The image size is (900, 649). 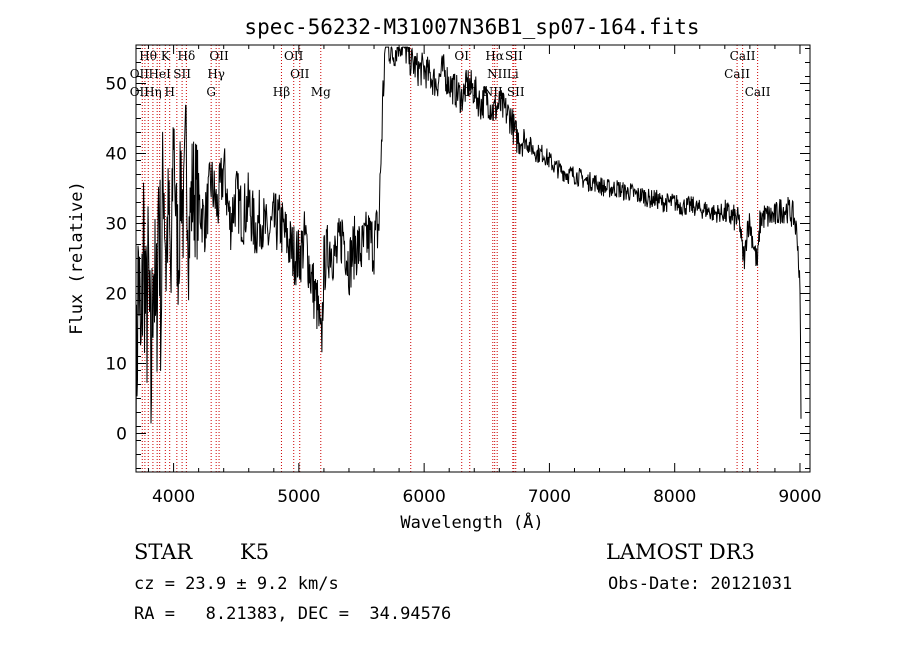 What do you see at coordinates (293, 614) in the screenshot?
I see `coordinates: RA = 8.21383, DEC = 34.94576` at bounding box center [293, 614].